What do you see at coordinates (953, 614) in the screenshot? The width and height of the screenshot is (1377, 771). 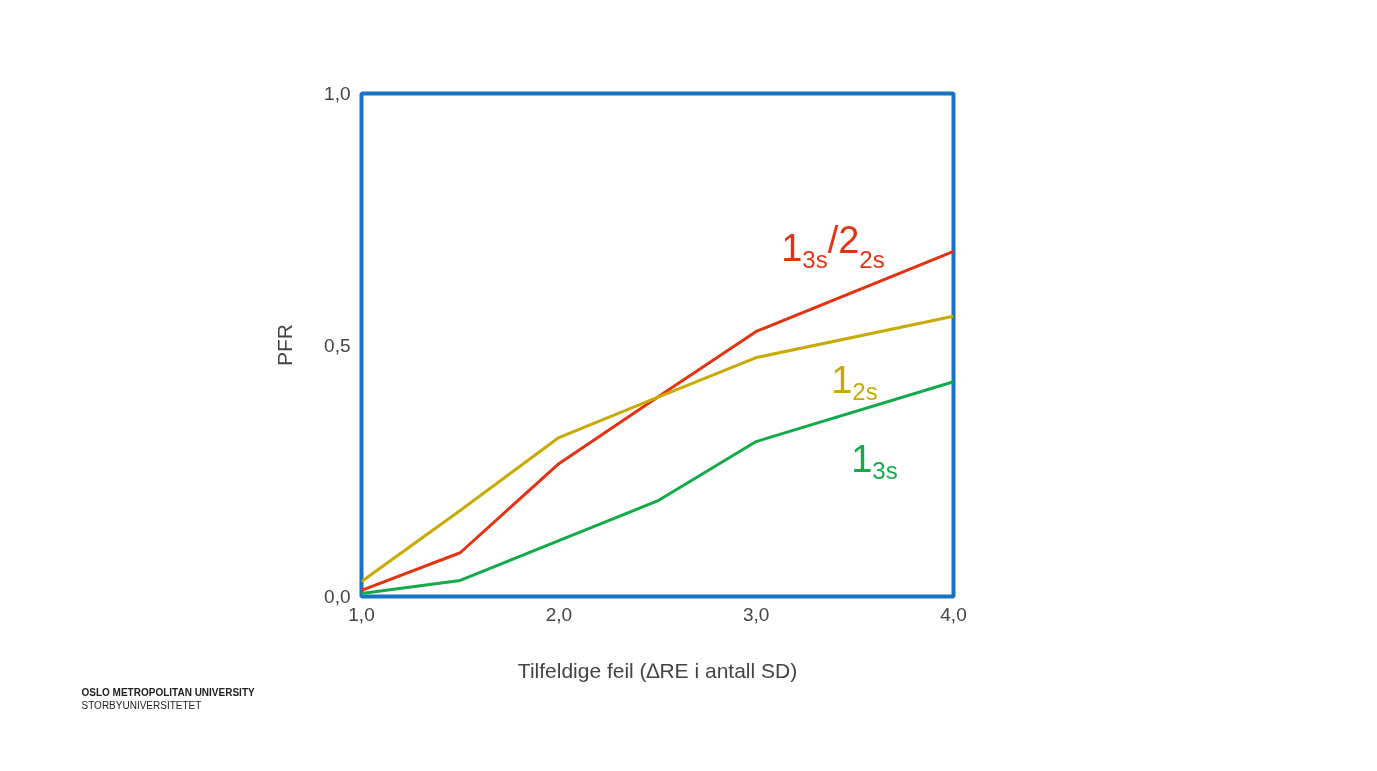 I see `x-tick-label: 4,0` at bounding box center [953, 614].